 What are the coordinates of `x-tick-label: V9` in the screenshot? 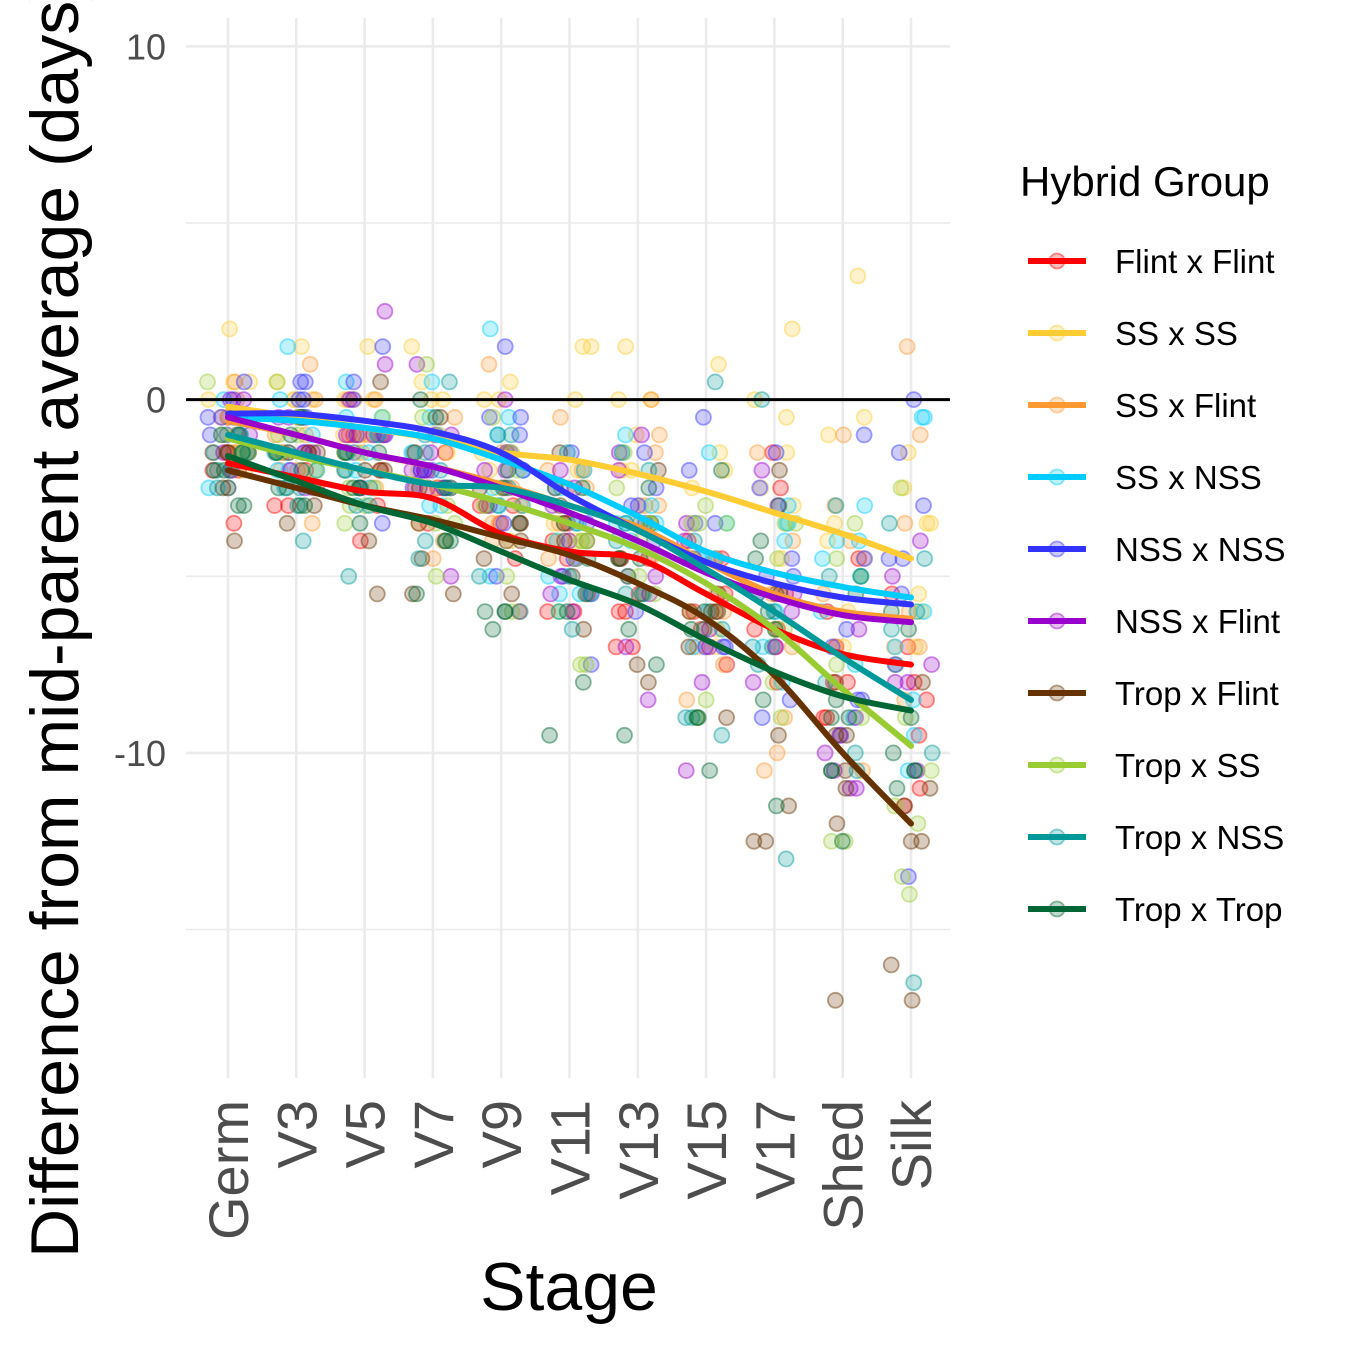 It's located at (501, 1134).